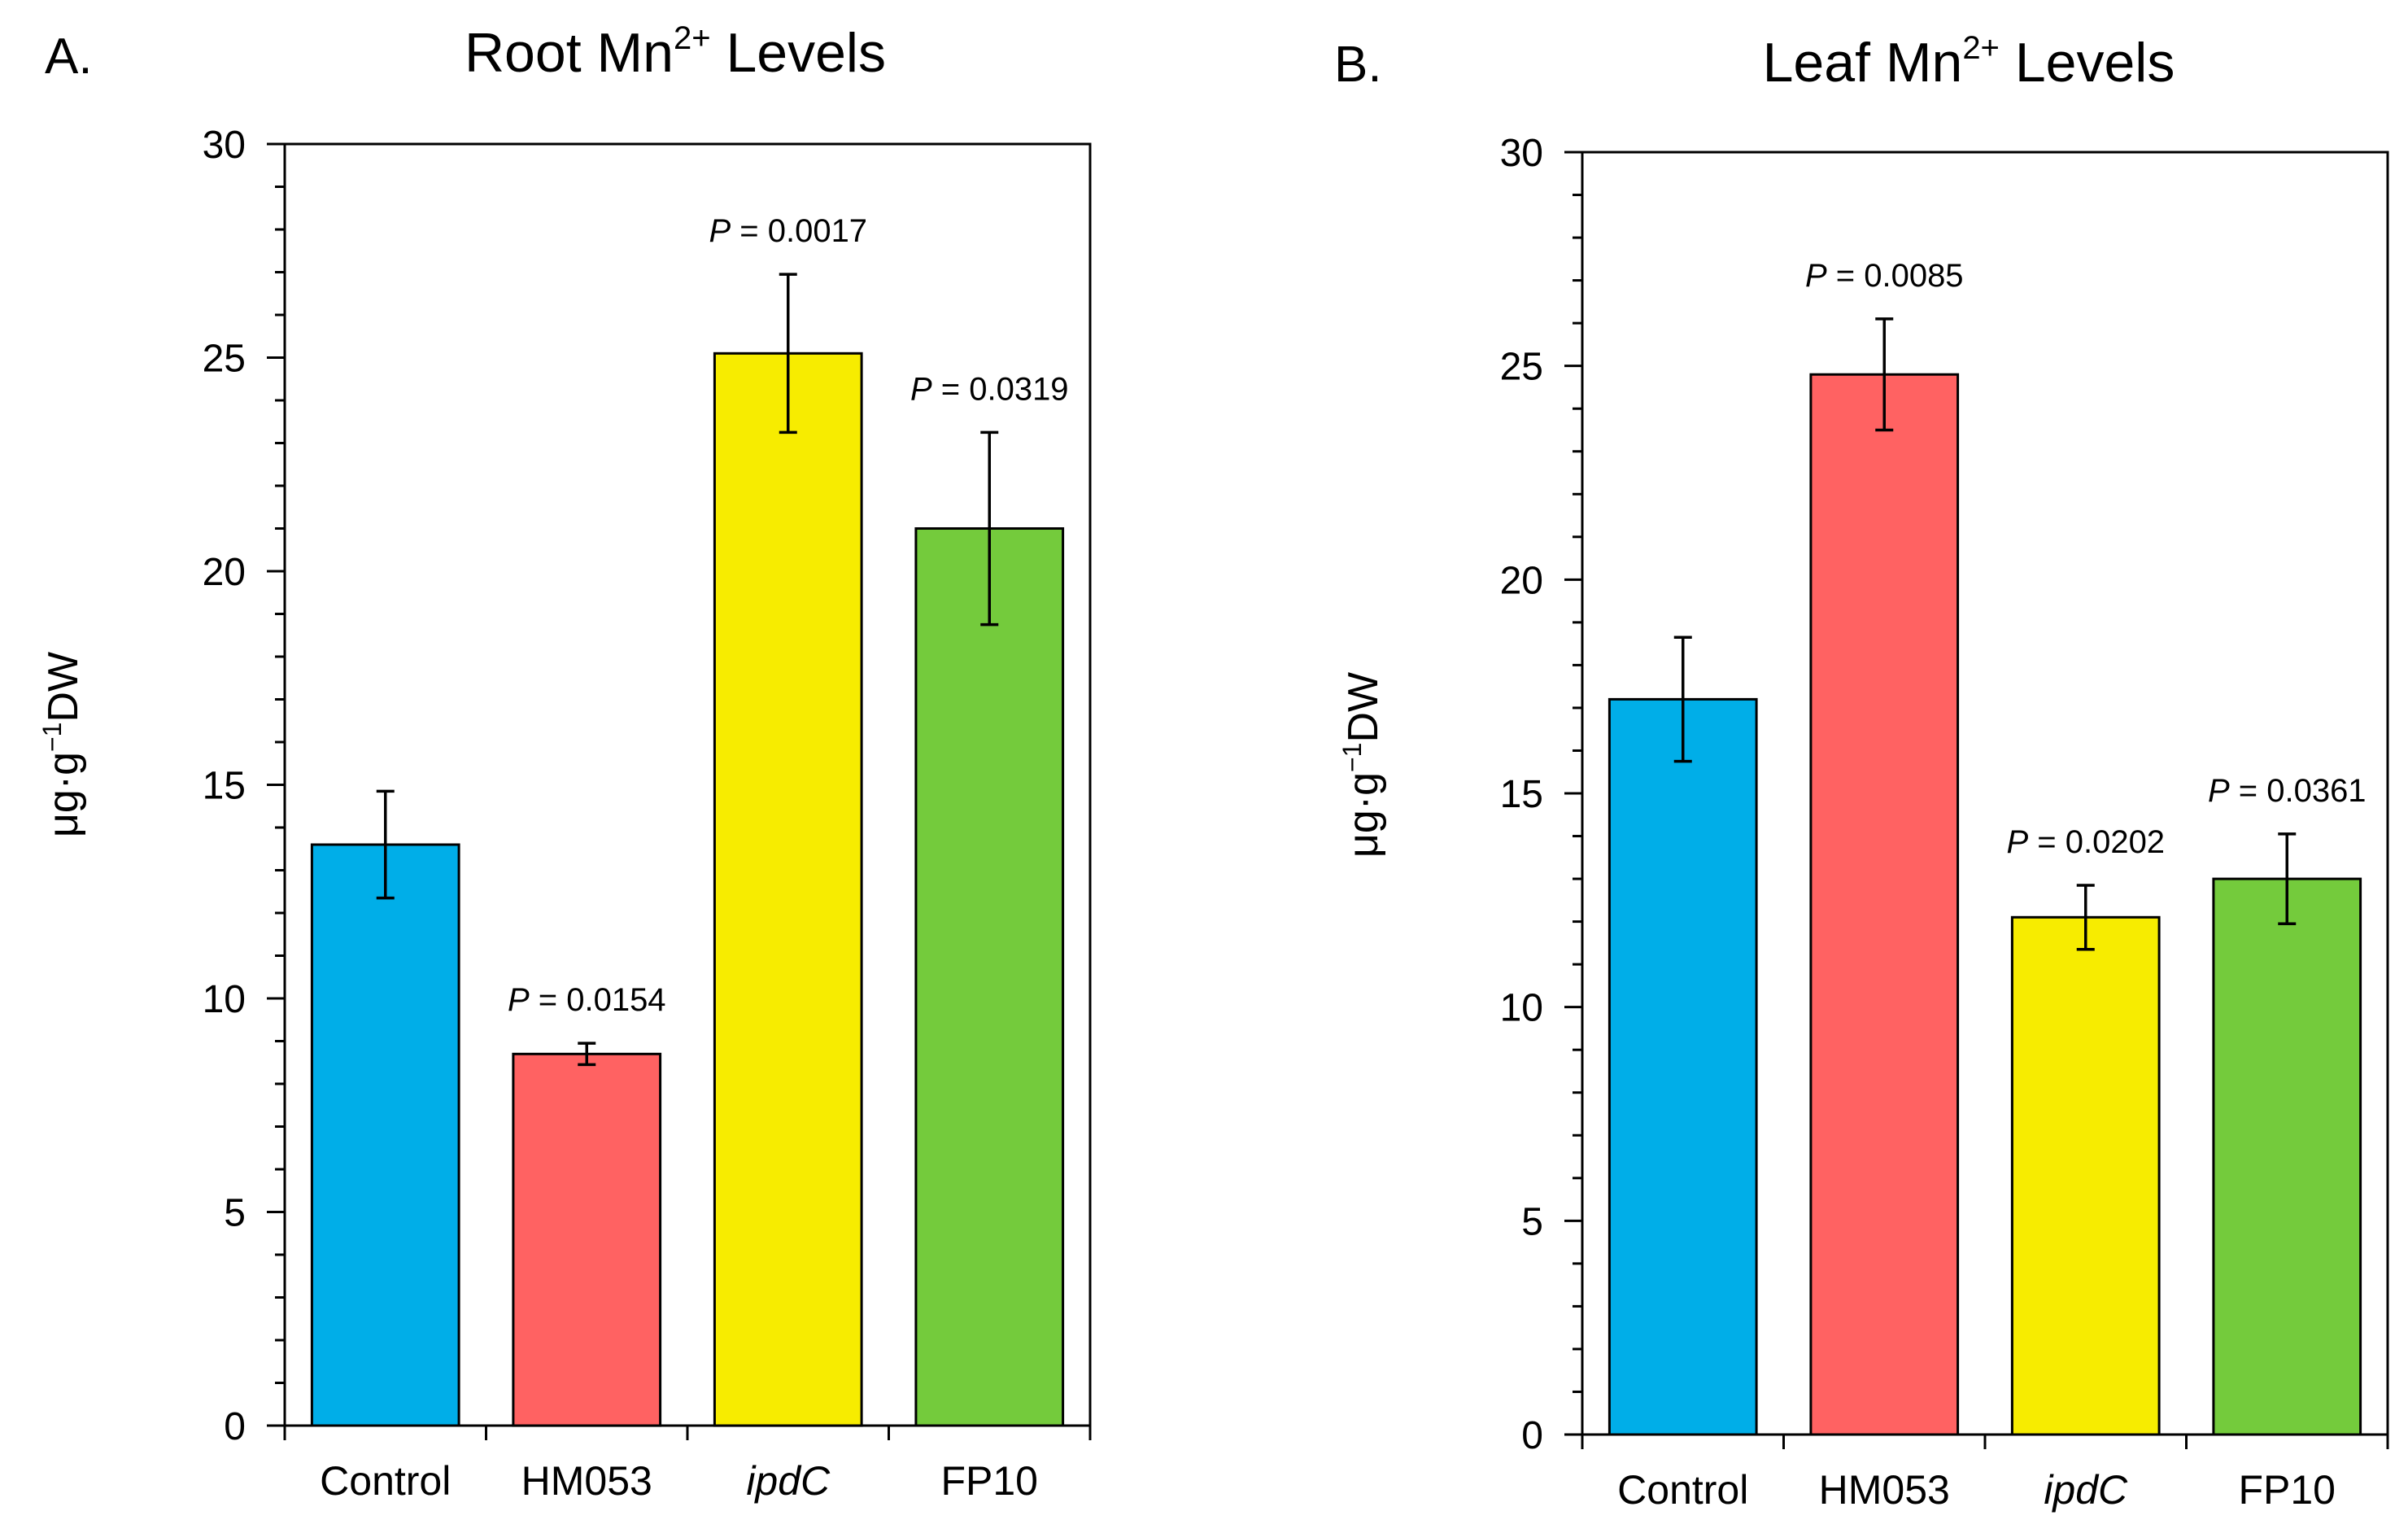 The width and height of the screenshot is (2408, 1533). Describe the element at coordinates (788, 231) in the screenshot. I see `p-value-a-ipdc: P = 0.0017` at that location.